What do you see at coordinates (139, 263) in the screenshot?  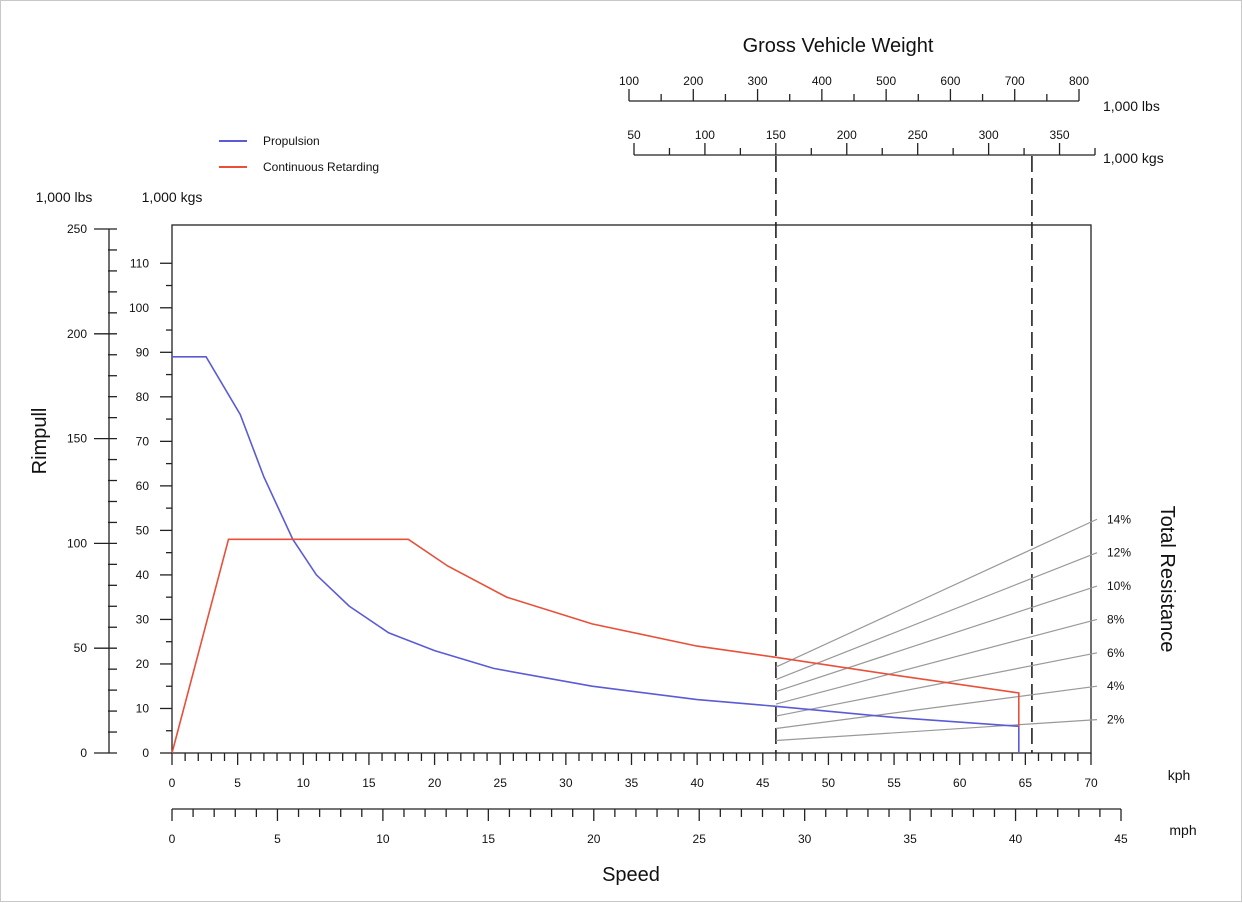 I see `y-kgs-tick-label: 110` at bounding box center [139, 263].